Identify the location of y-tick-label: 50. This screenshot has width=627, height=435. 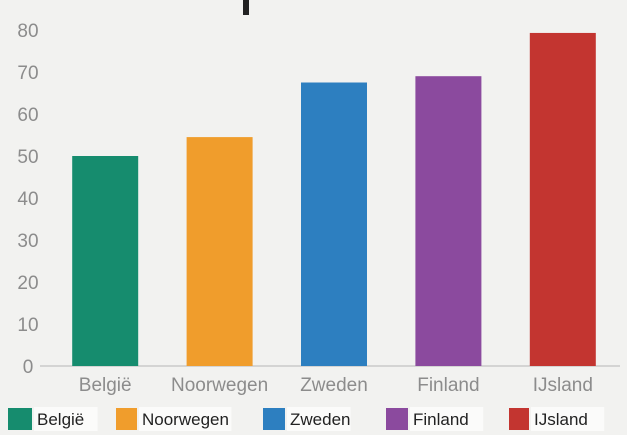
(27, 157).